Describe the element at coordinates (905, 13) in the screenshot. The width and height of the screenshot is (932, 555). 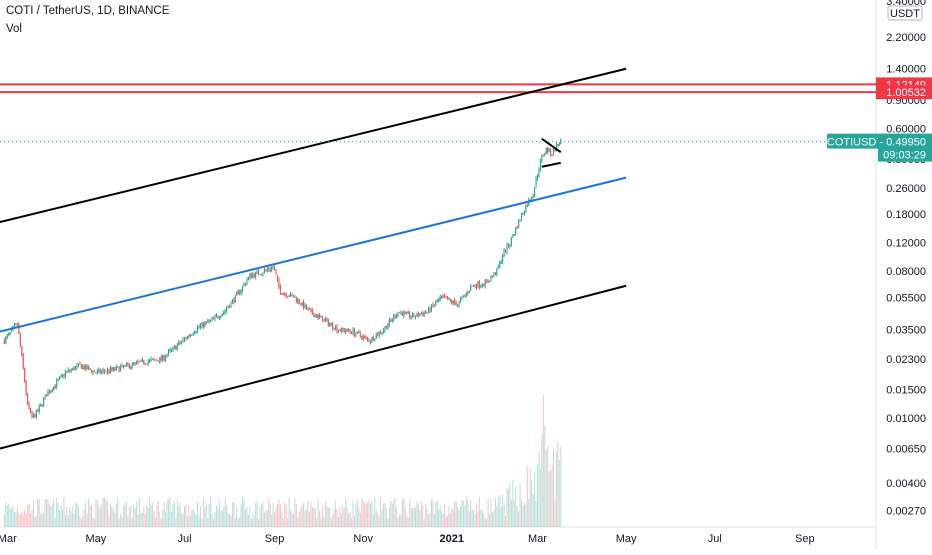
I see `currency-box` at that location.